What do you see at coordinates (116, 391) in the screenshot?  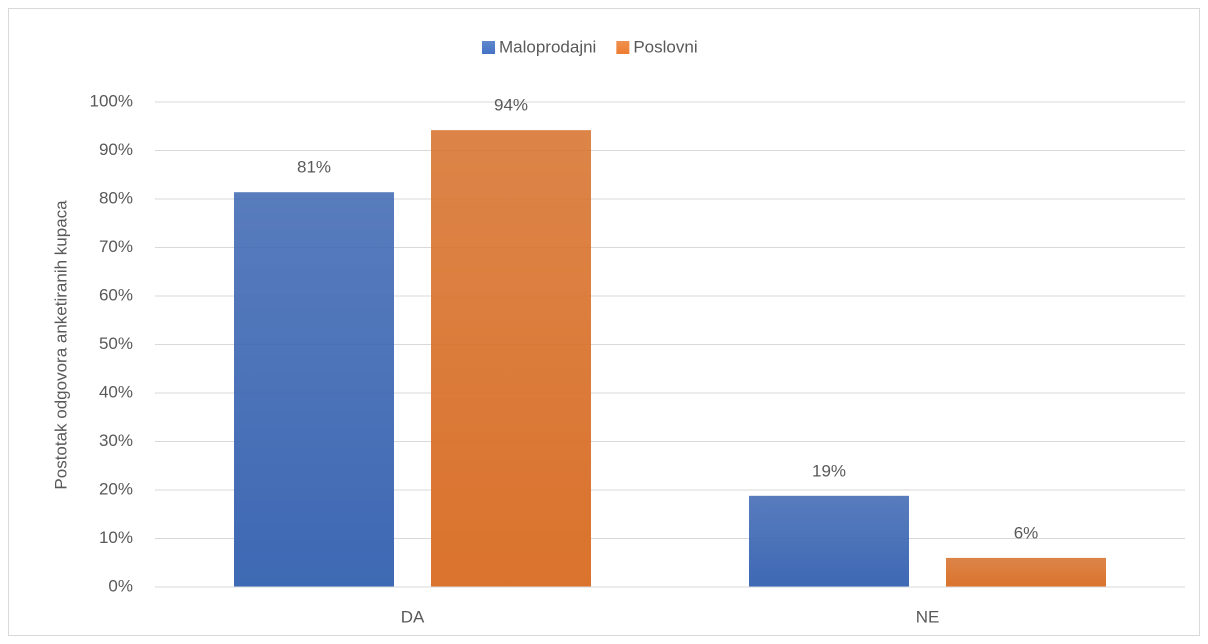 I see `y-tick-label: 40%` at bounding box center [116, 391].